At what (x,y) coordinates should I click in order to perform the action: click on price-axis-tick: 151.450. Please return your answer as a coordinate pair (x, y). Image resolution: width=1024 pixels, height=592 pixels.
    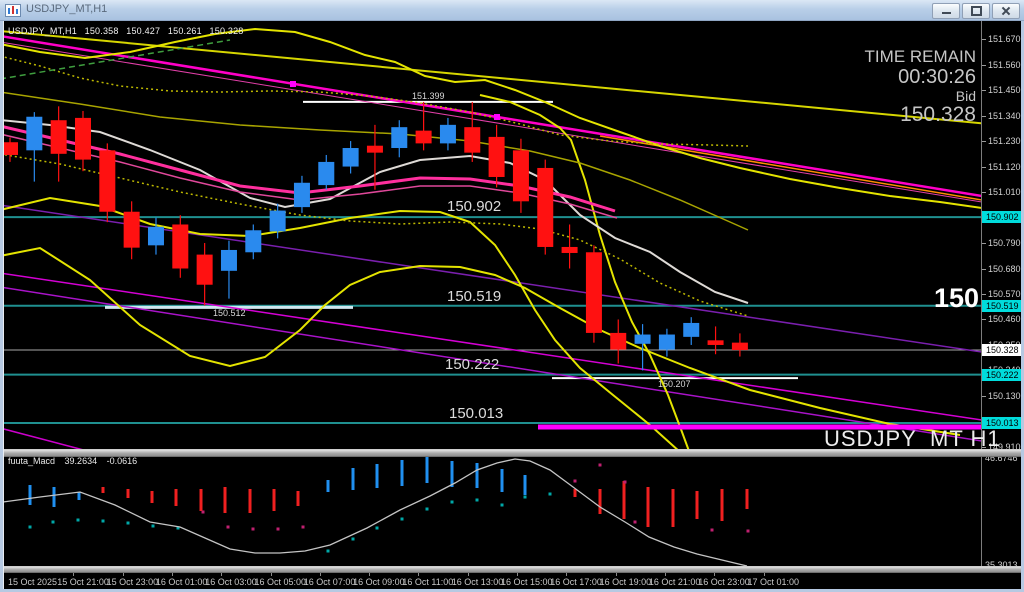
    Looking at the image, I should click on (1004, 90).